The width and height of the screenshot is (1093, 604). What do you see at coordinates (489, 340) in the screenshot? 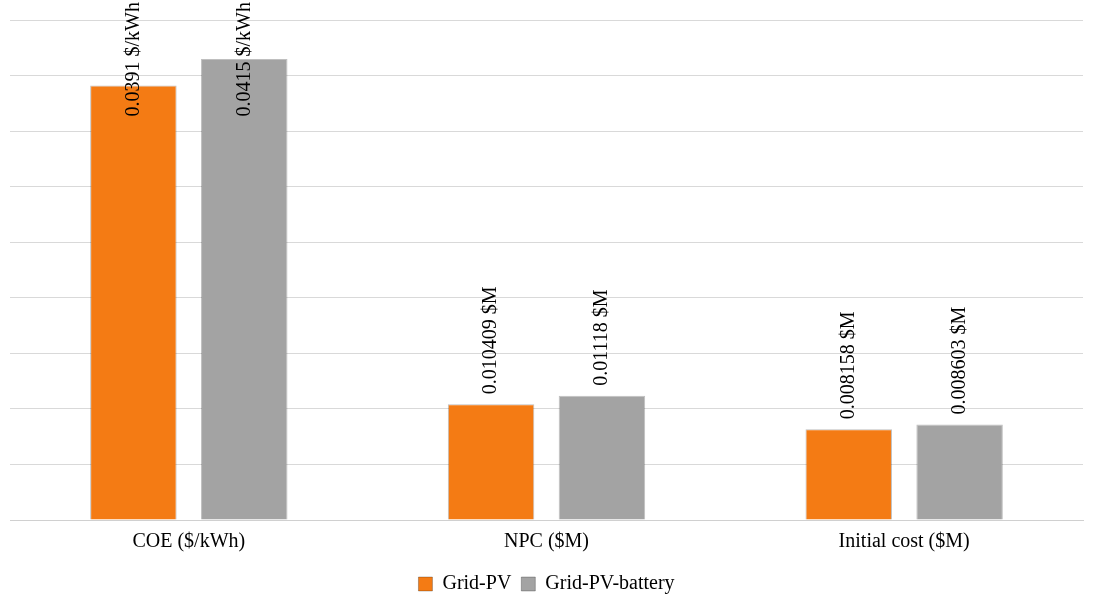
I see `data-label: 0.010409 $M` at bounding box center [489, 340].